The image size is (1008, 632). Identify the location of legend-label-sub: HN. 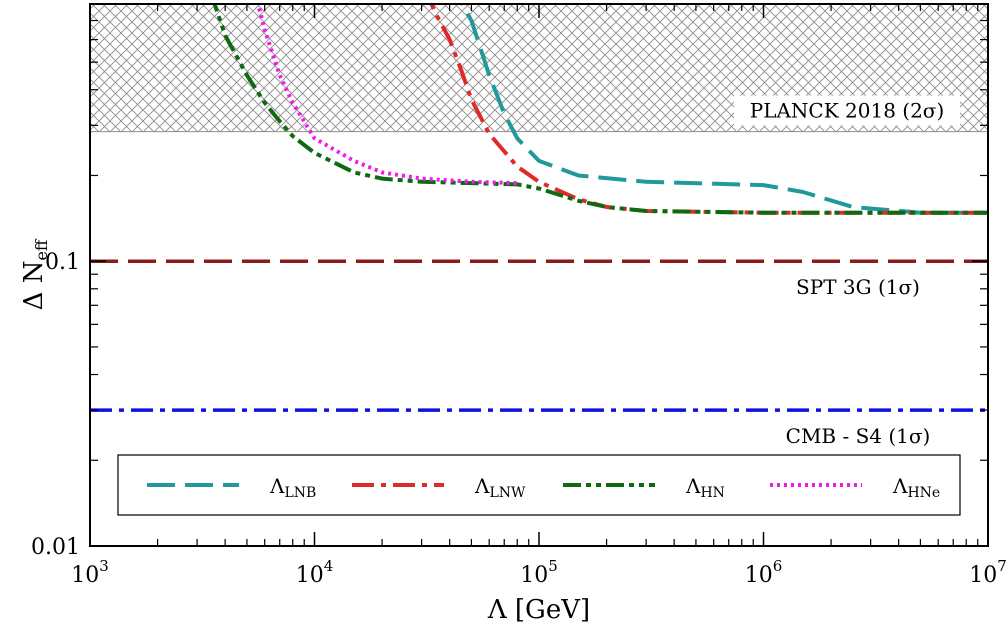
(712, 493).